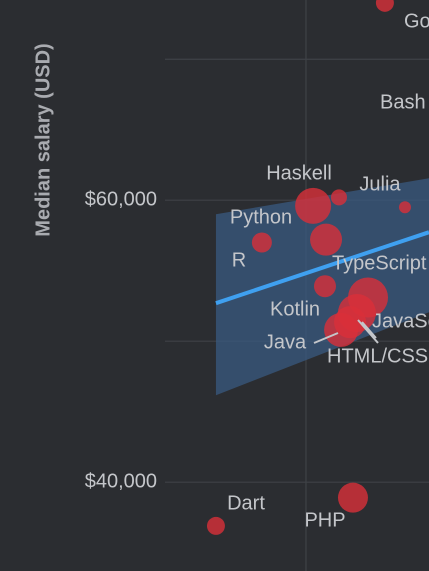 The image size is (429, 571). Describe the element at coordinates (121, 481) in the screenshot. I see `y-tick-label: $40,000` at that location.